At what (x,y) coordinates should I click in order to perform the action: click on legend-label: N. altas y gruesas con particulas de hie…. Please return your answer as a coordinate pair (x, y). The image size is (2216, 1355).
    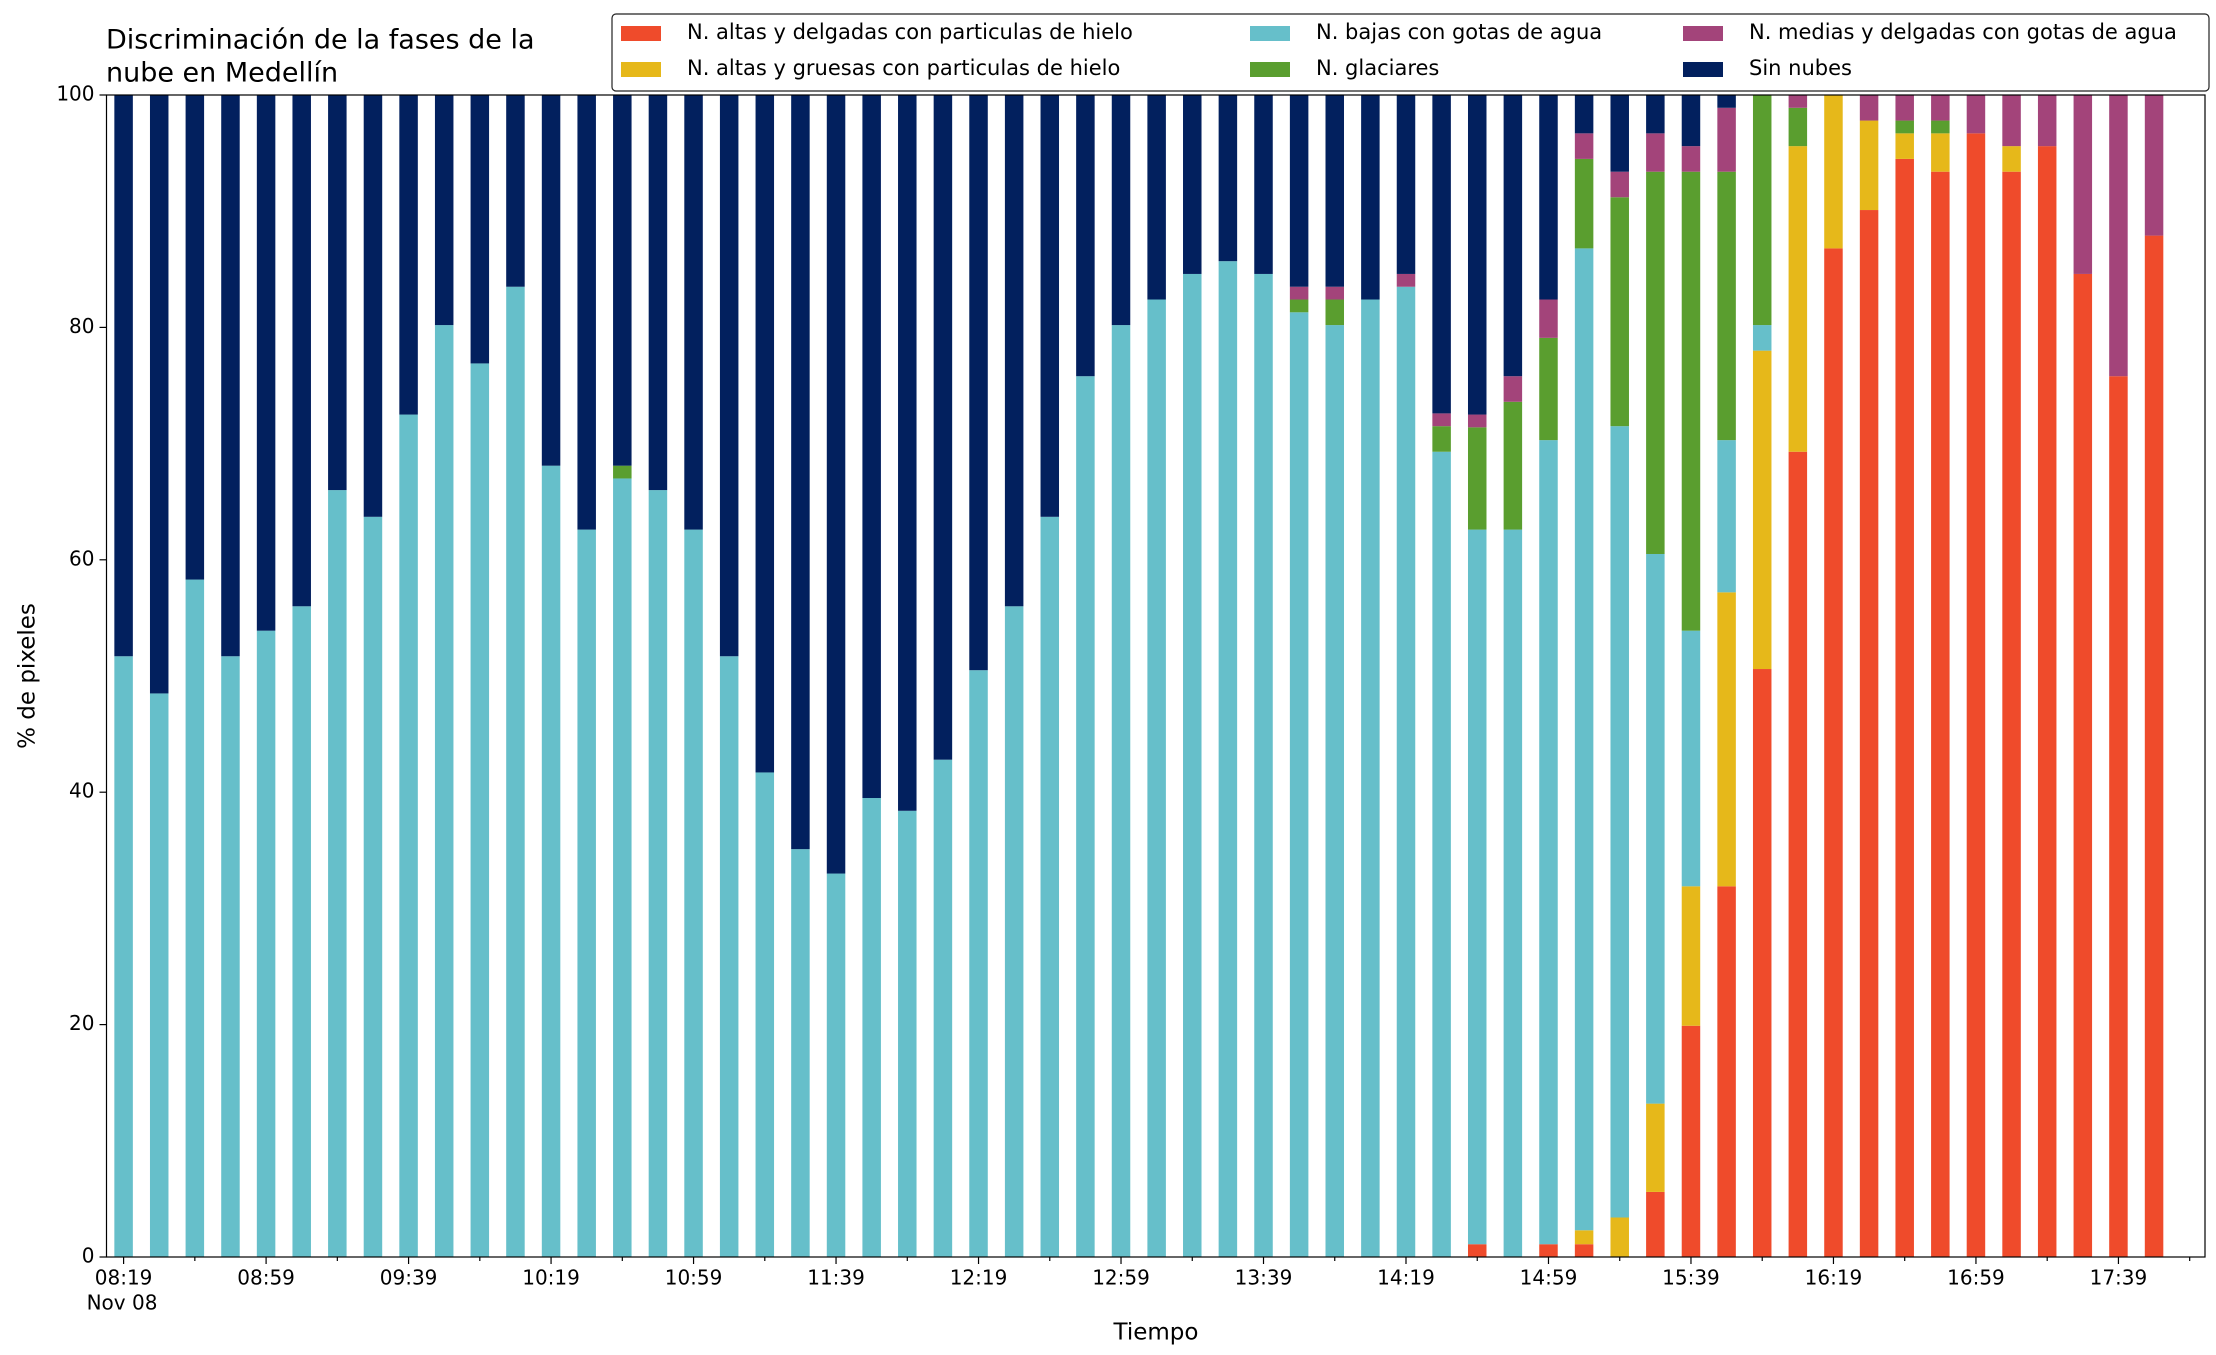
    Looking at the image, I should click on (903, 68).